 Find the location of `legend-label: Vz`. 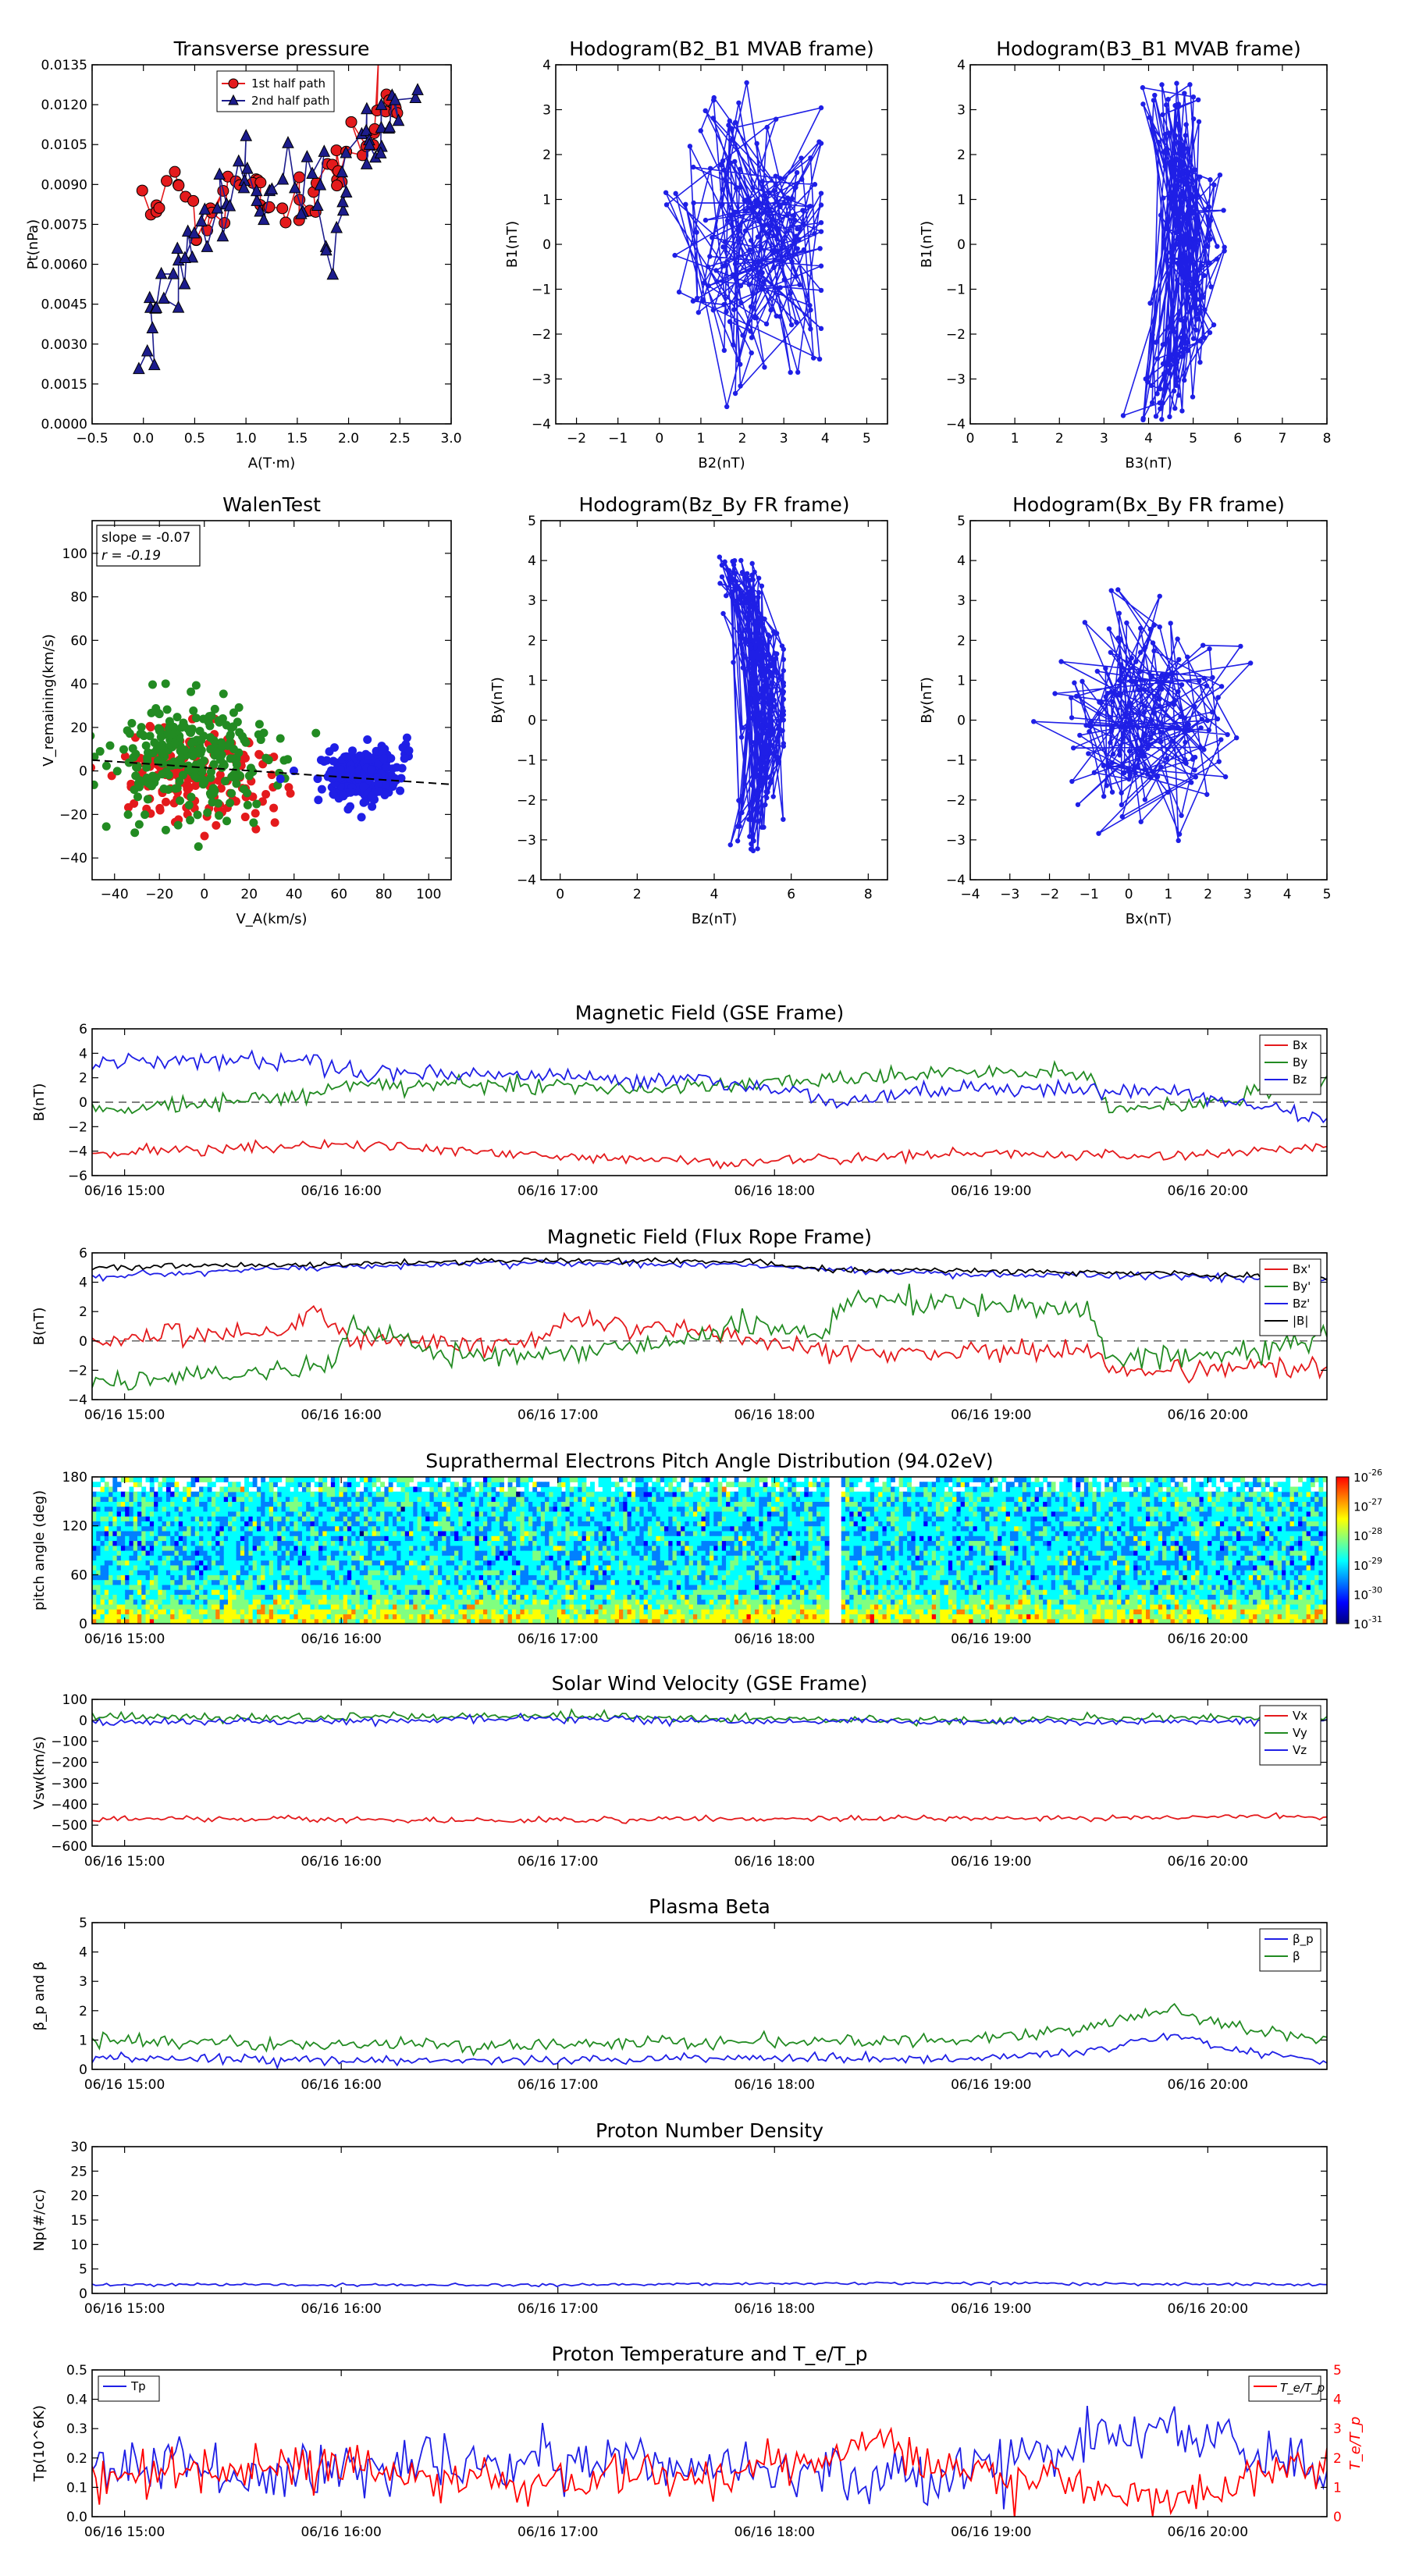

legend-label: Vz is located at coordinates (1300, 1750).